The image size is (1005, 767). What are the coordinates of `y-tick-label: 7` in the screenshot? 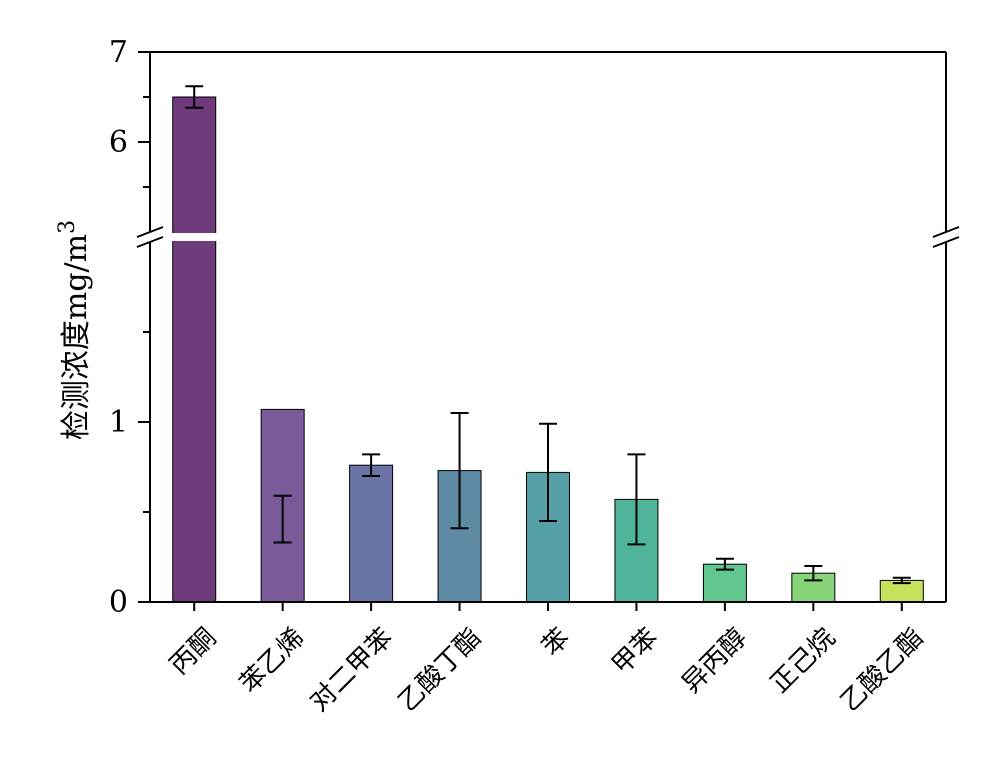 It's located at (118, 52).